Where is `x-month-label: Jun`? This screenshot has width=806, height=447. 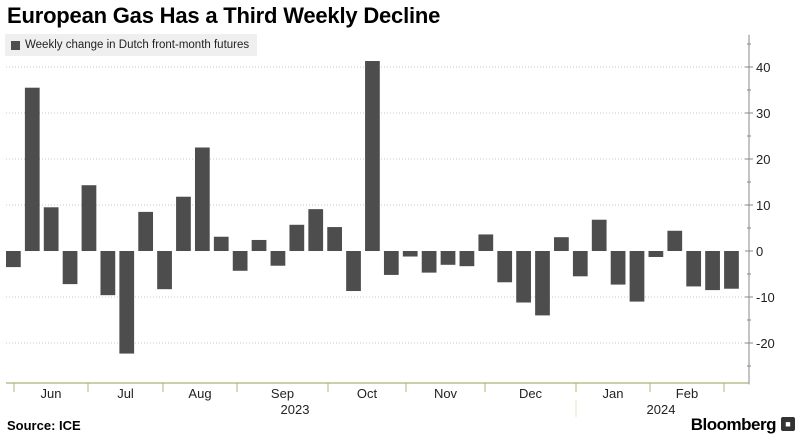 x-month-label: Jun is located at coordinates (51, 393).